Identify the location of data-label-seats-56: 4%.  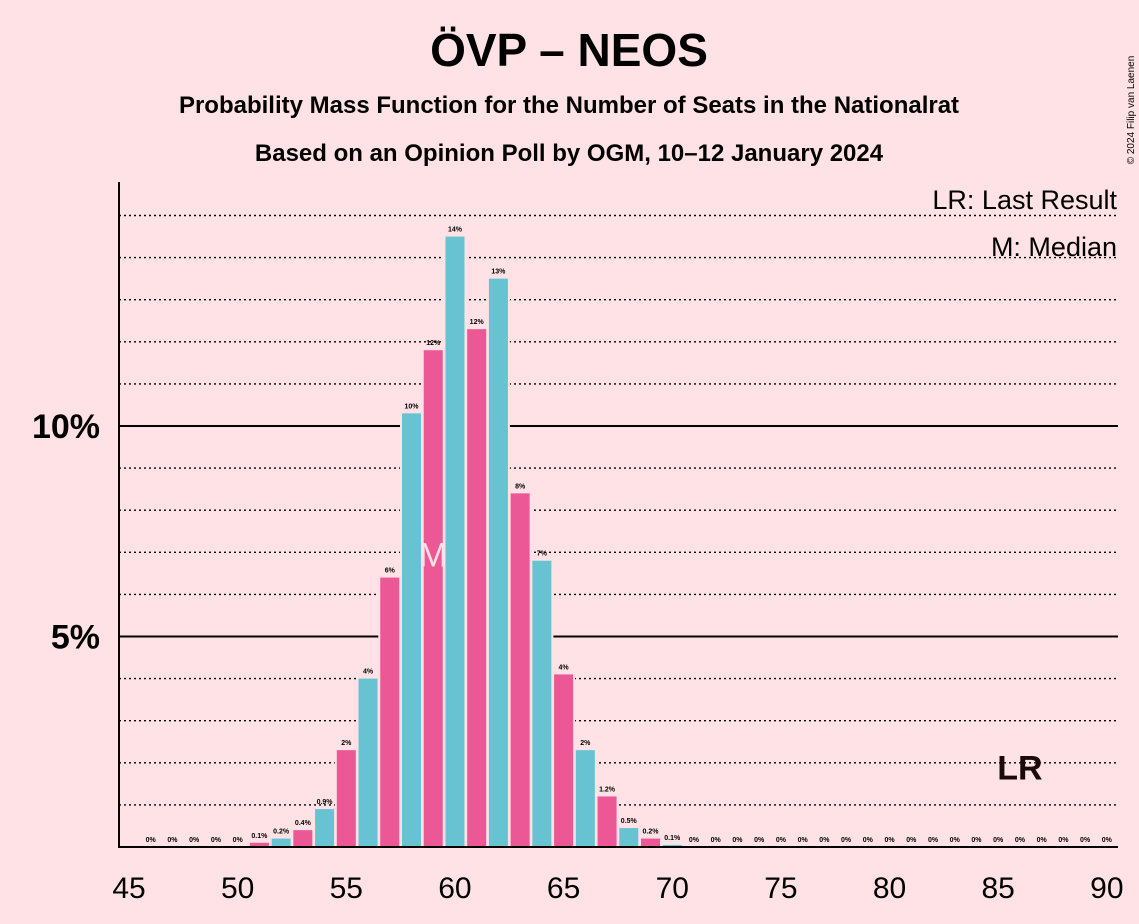
(368, 672).